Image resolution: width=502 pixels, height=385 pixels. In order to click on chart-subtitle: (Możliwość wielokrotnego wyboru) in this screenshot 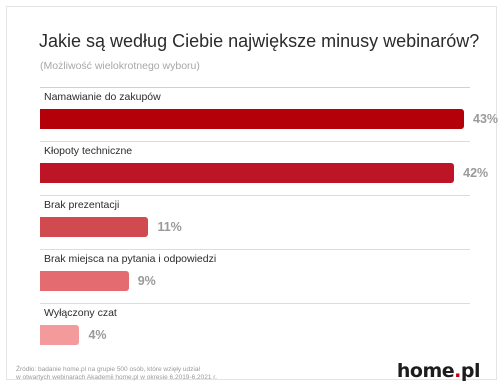, I will do `click(120, 66)`.